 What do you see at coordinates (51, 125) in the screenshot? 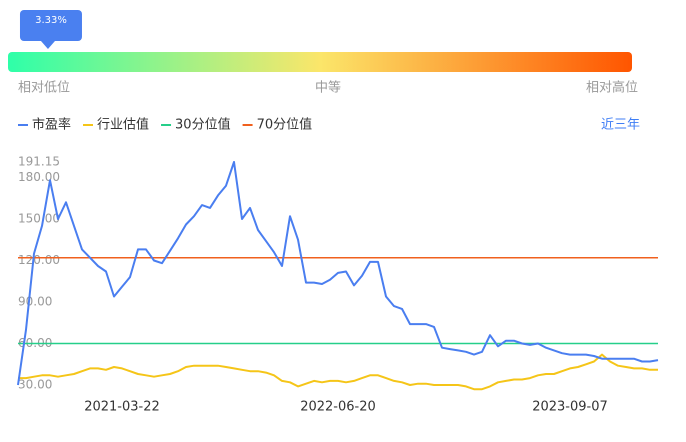
I see `legend-label: 市盈率` at bounding box center [51, 125].